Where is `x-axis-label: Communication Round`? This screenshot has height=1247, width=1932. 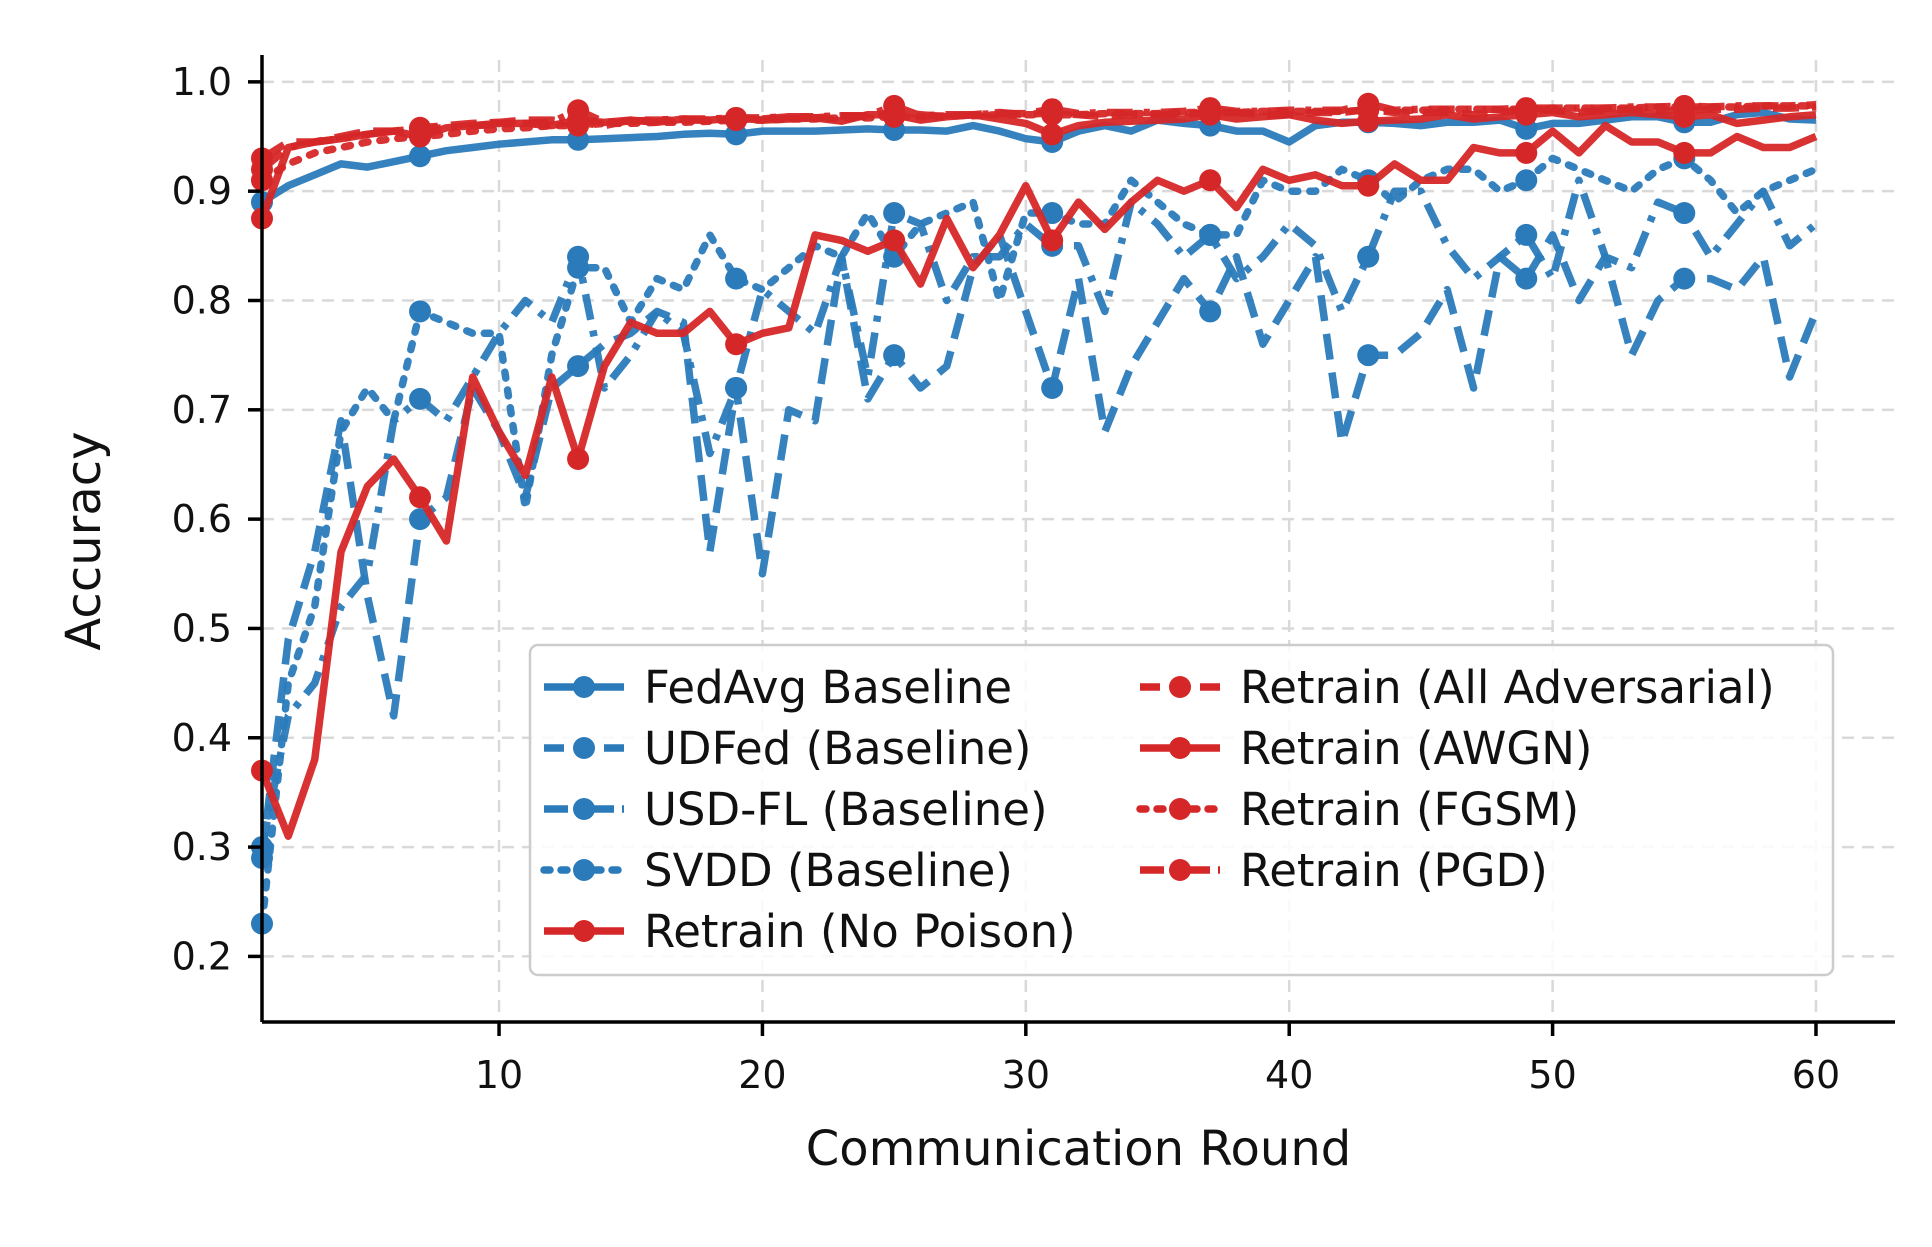
x-axis-label: Communication Round is located at coordinates (1078, 1149).